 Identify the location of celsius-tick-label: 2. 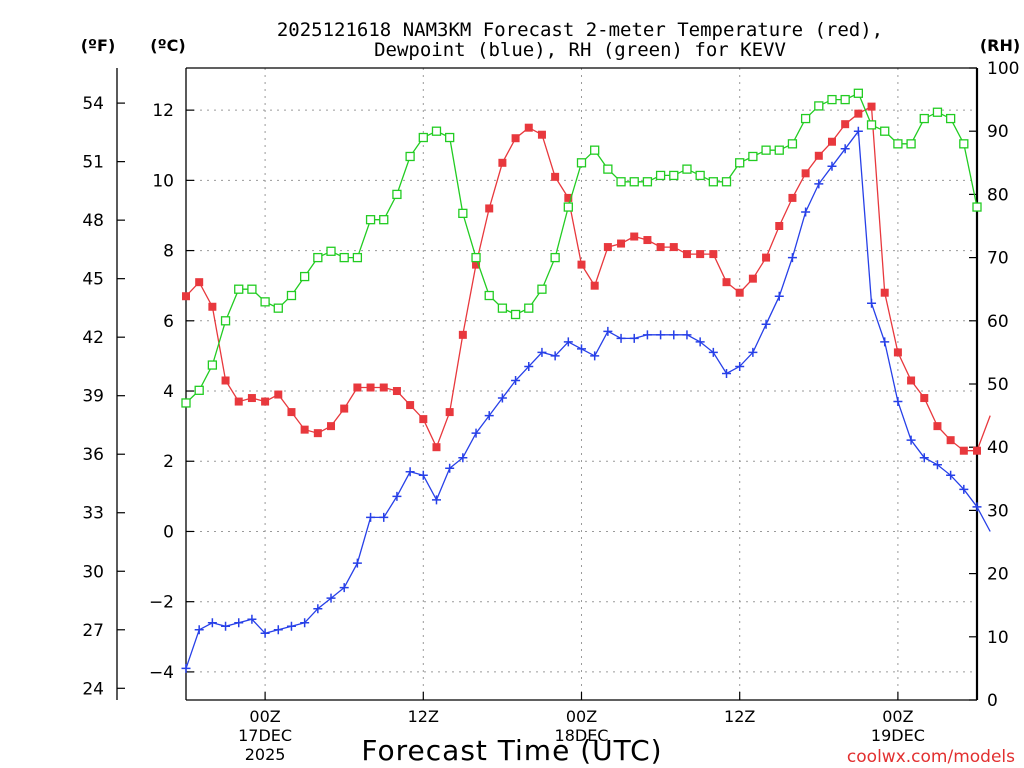
(168, 462).